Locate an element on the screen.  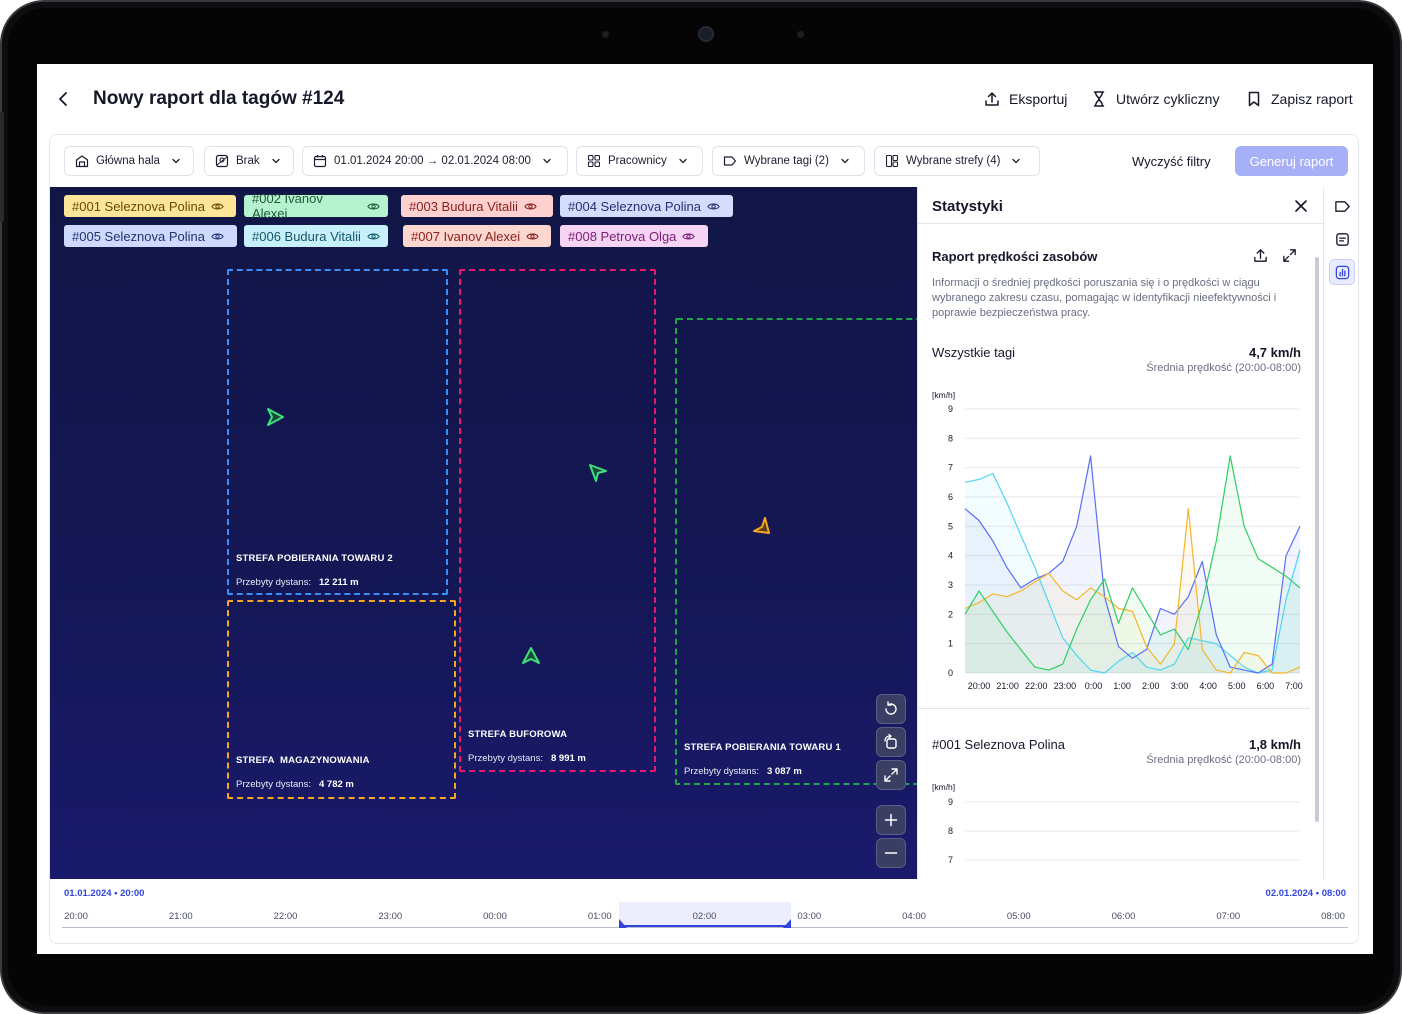
tag-chip: #008 Petrova Olga is located at coordinates (634, 236).